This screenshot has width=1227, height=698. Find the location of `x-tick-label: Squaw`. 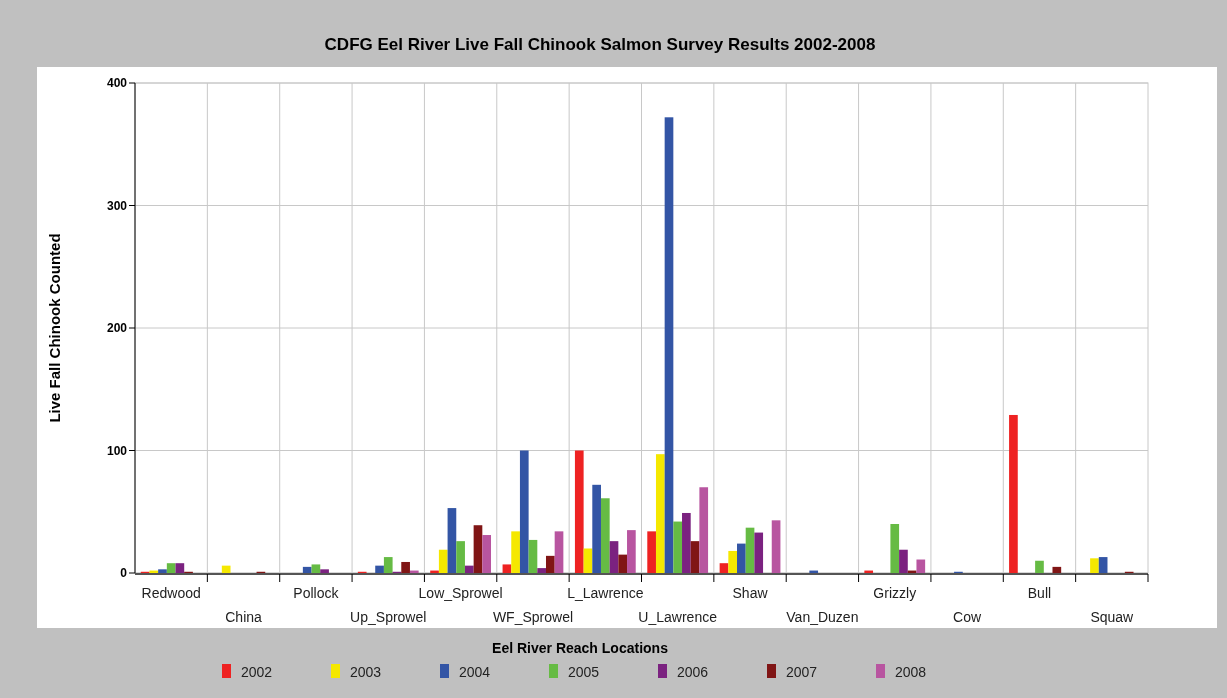

x-tick-label: Squaw is located at coordinates (1112, 617).